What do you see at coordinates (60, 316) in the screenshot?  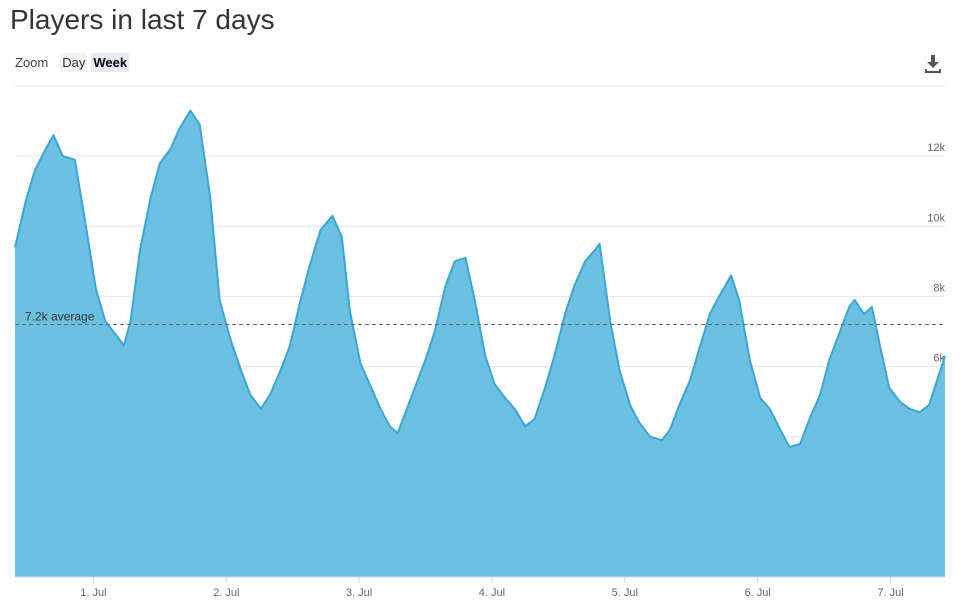 I see `average-label: 7.2k average` at bounding box center [60, 316].